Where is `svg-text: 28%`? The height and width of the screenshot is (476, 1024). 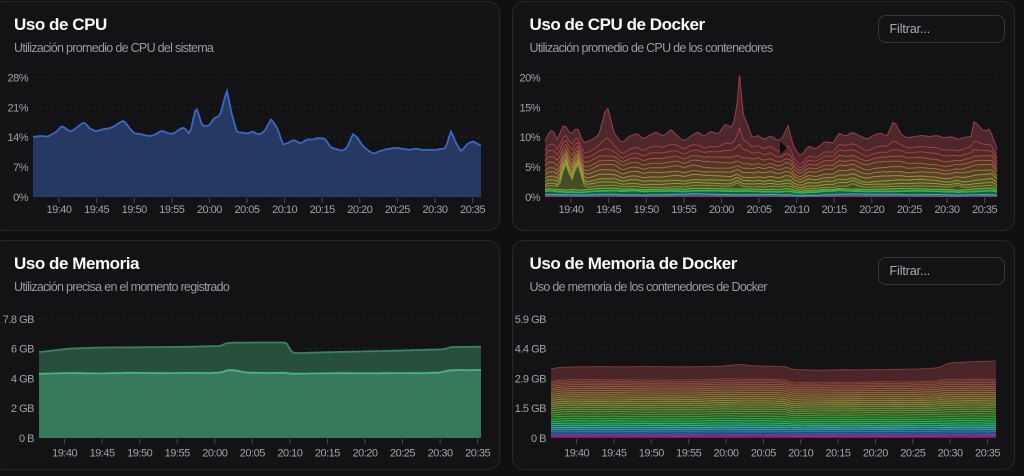
svg-text: 28% is located at coordinates (17, 78).